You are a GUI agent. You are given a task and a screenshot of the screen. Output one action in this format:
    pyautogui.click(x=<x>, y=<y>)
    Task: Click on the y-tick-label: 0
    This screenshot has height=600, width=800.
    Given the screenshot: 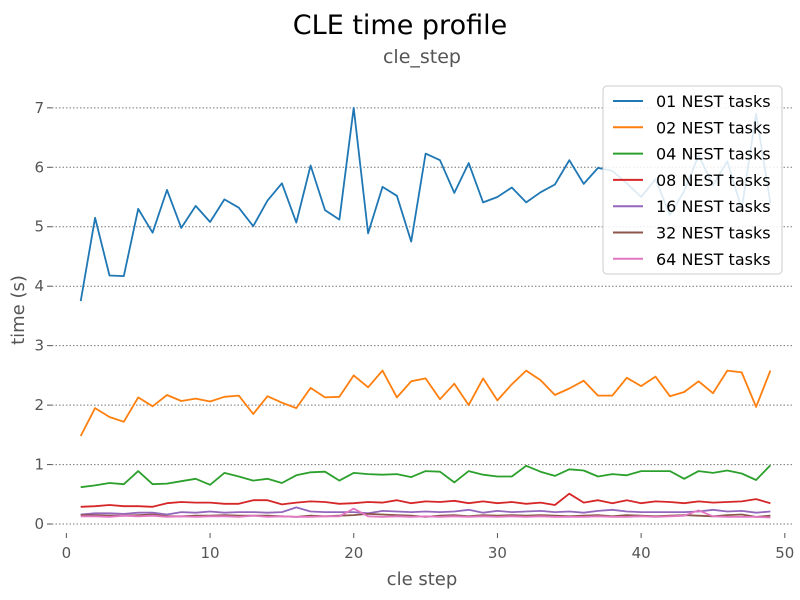 What is the action you would take?
    pyautogui.click(x=39, y=524)
    